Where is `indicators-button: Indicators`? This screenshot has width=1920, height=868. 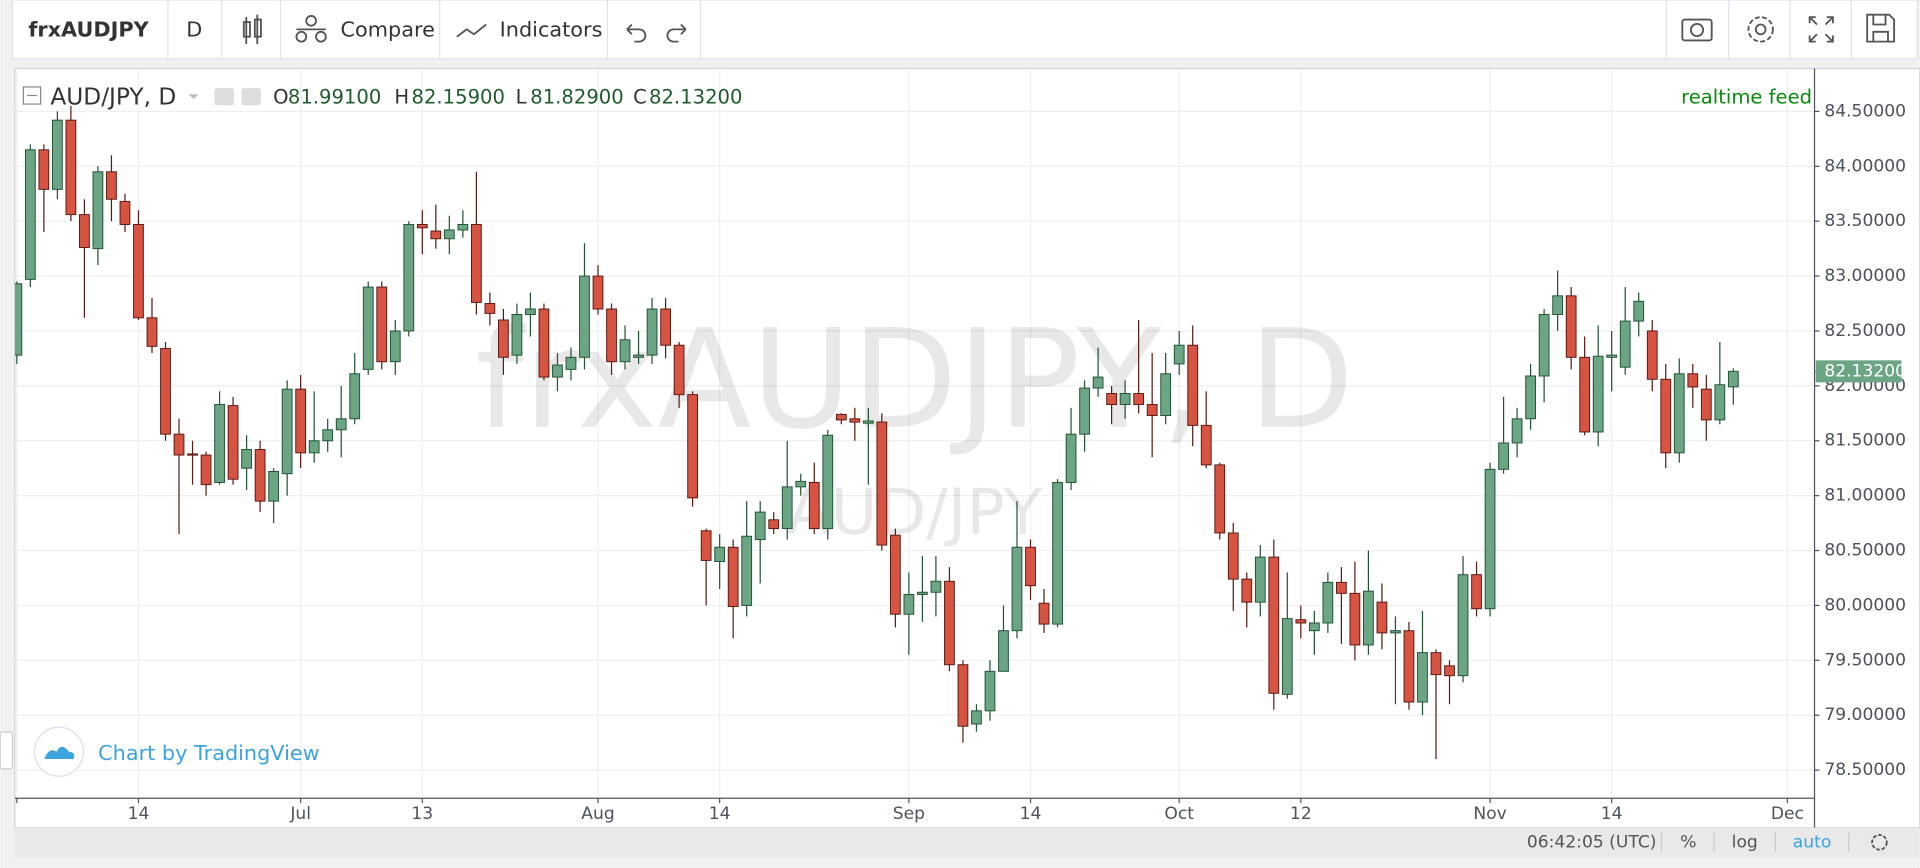 indicators-button: Indicators is located at coordinates (529, 30).